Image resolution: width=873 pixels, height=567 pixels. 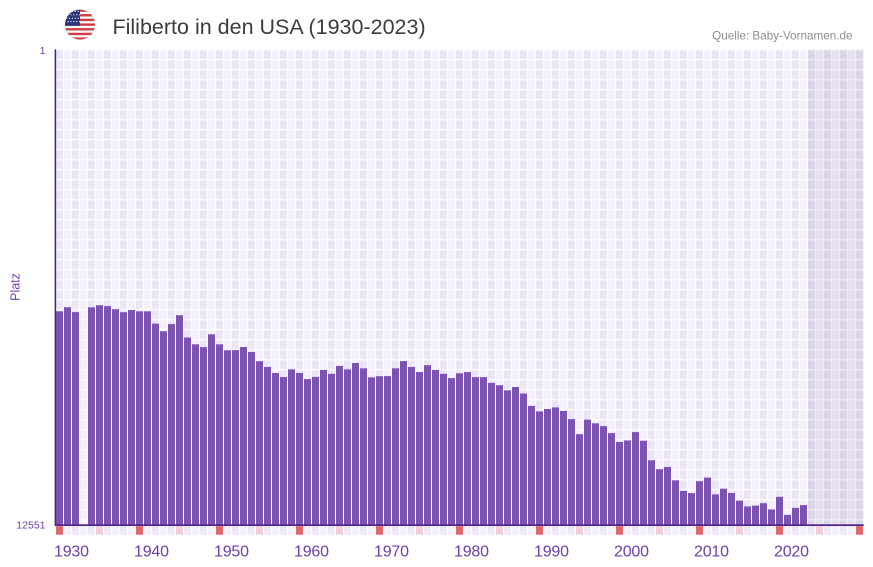 What do you see at coordinates (311, 551) in the screenshot?
I see `svg-text: 1960` at bounding box center [311, 551].